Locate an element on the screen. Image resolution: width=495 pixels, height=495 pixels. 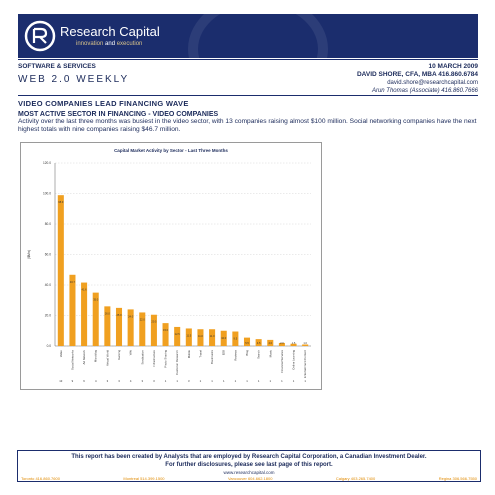
banner-swoosh is located at coordinates (258, 36).